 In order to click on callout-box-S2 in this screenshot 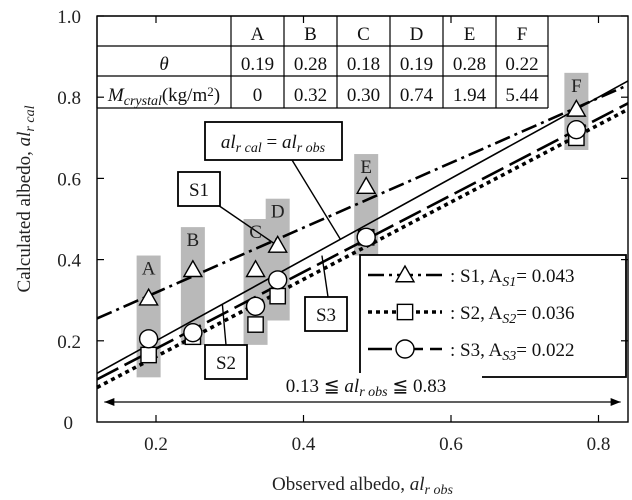, I will do `click(226, 362)`.